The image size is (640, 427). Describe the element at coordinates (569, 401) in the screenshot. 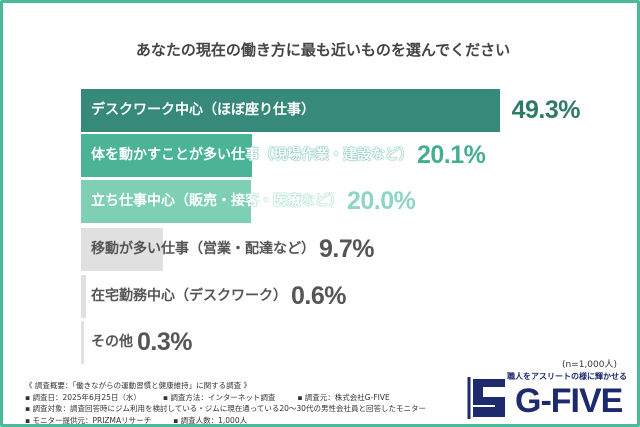

I see `logo-name: G-FIVE` at that location.